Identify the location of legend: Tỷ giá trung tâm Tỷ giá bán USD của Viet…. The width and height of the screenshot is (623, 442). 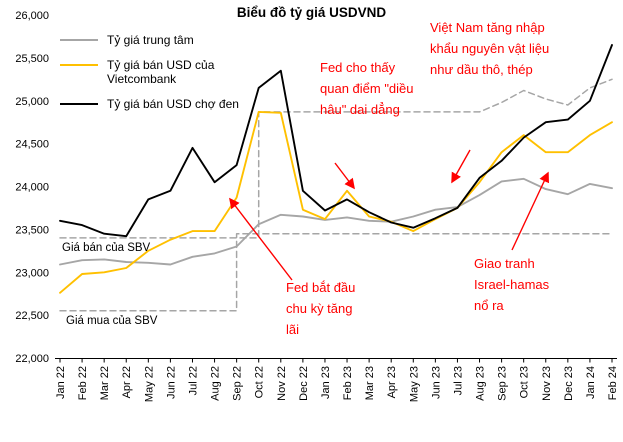
(149, 72).